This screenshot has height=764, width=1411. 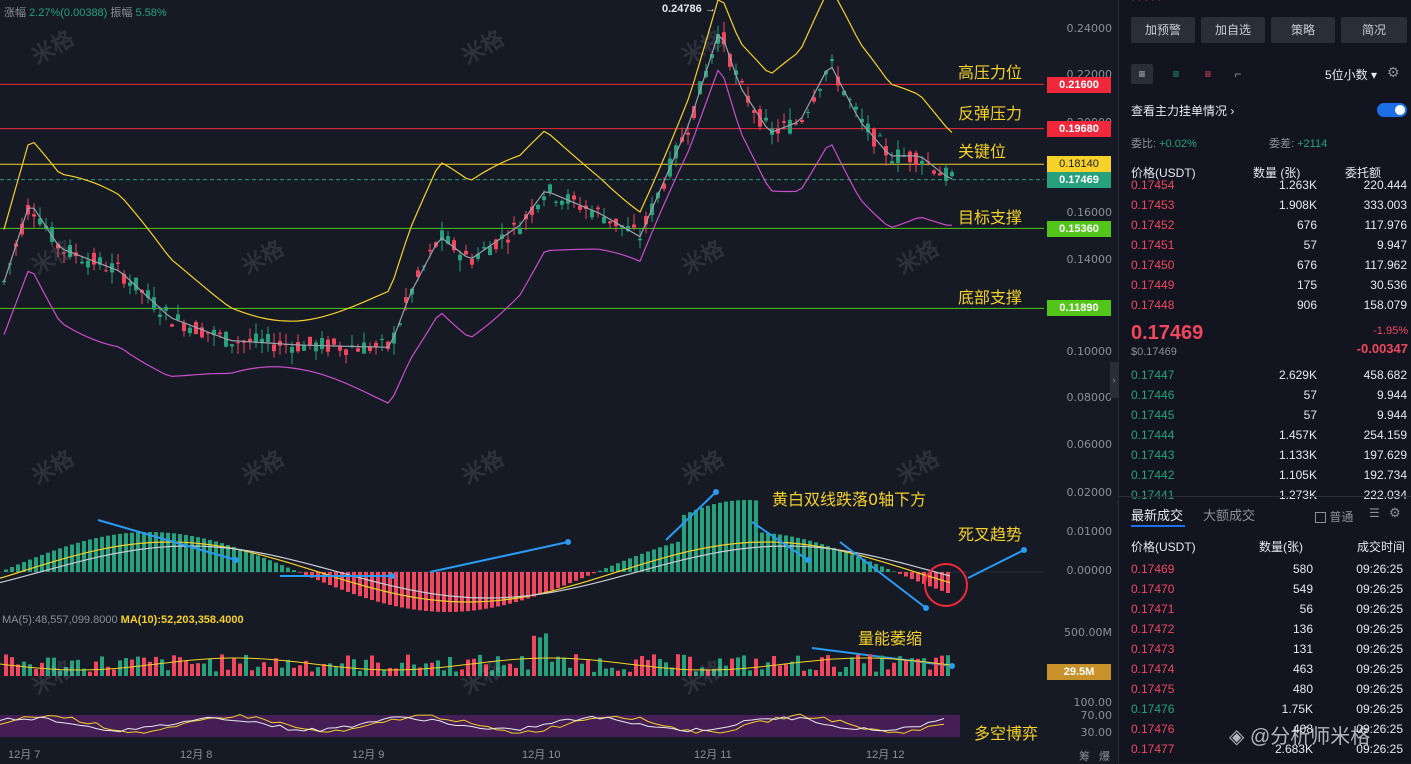 What do you see at coordinates (1334, 516) in the screenshot?
I see `normal-checkbox: 普通` at bounding box center [1334, 516].